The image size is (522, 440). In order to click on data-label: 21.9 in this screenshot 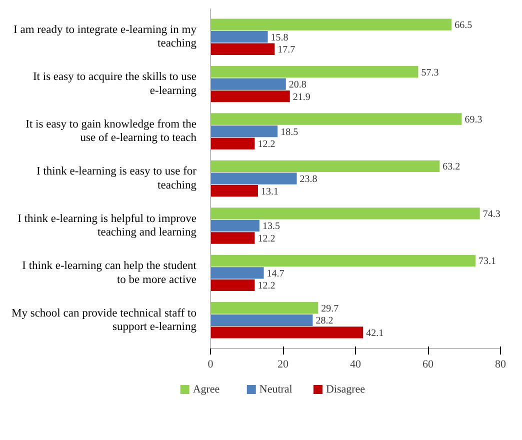, I will do `click(301, 97)`.